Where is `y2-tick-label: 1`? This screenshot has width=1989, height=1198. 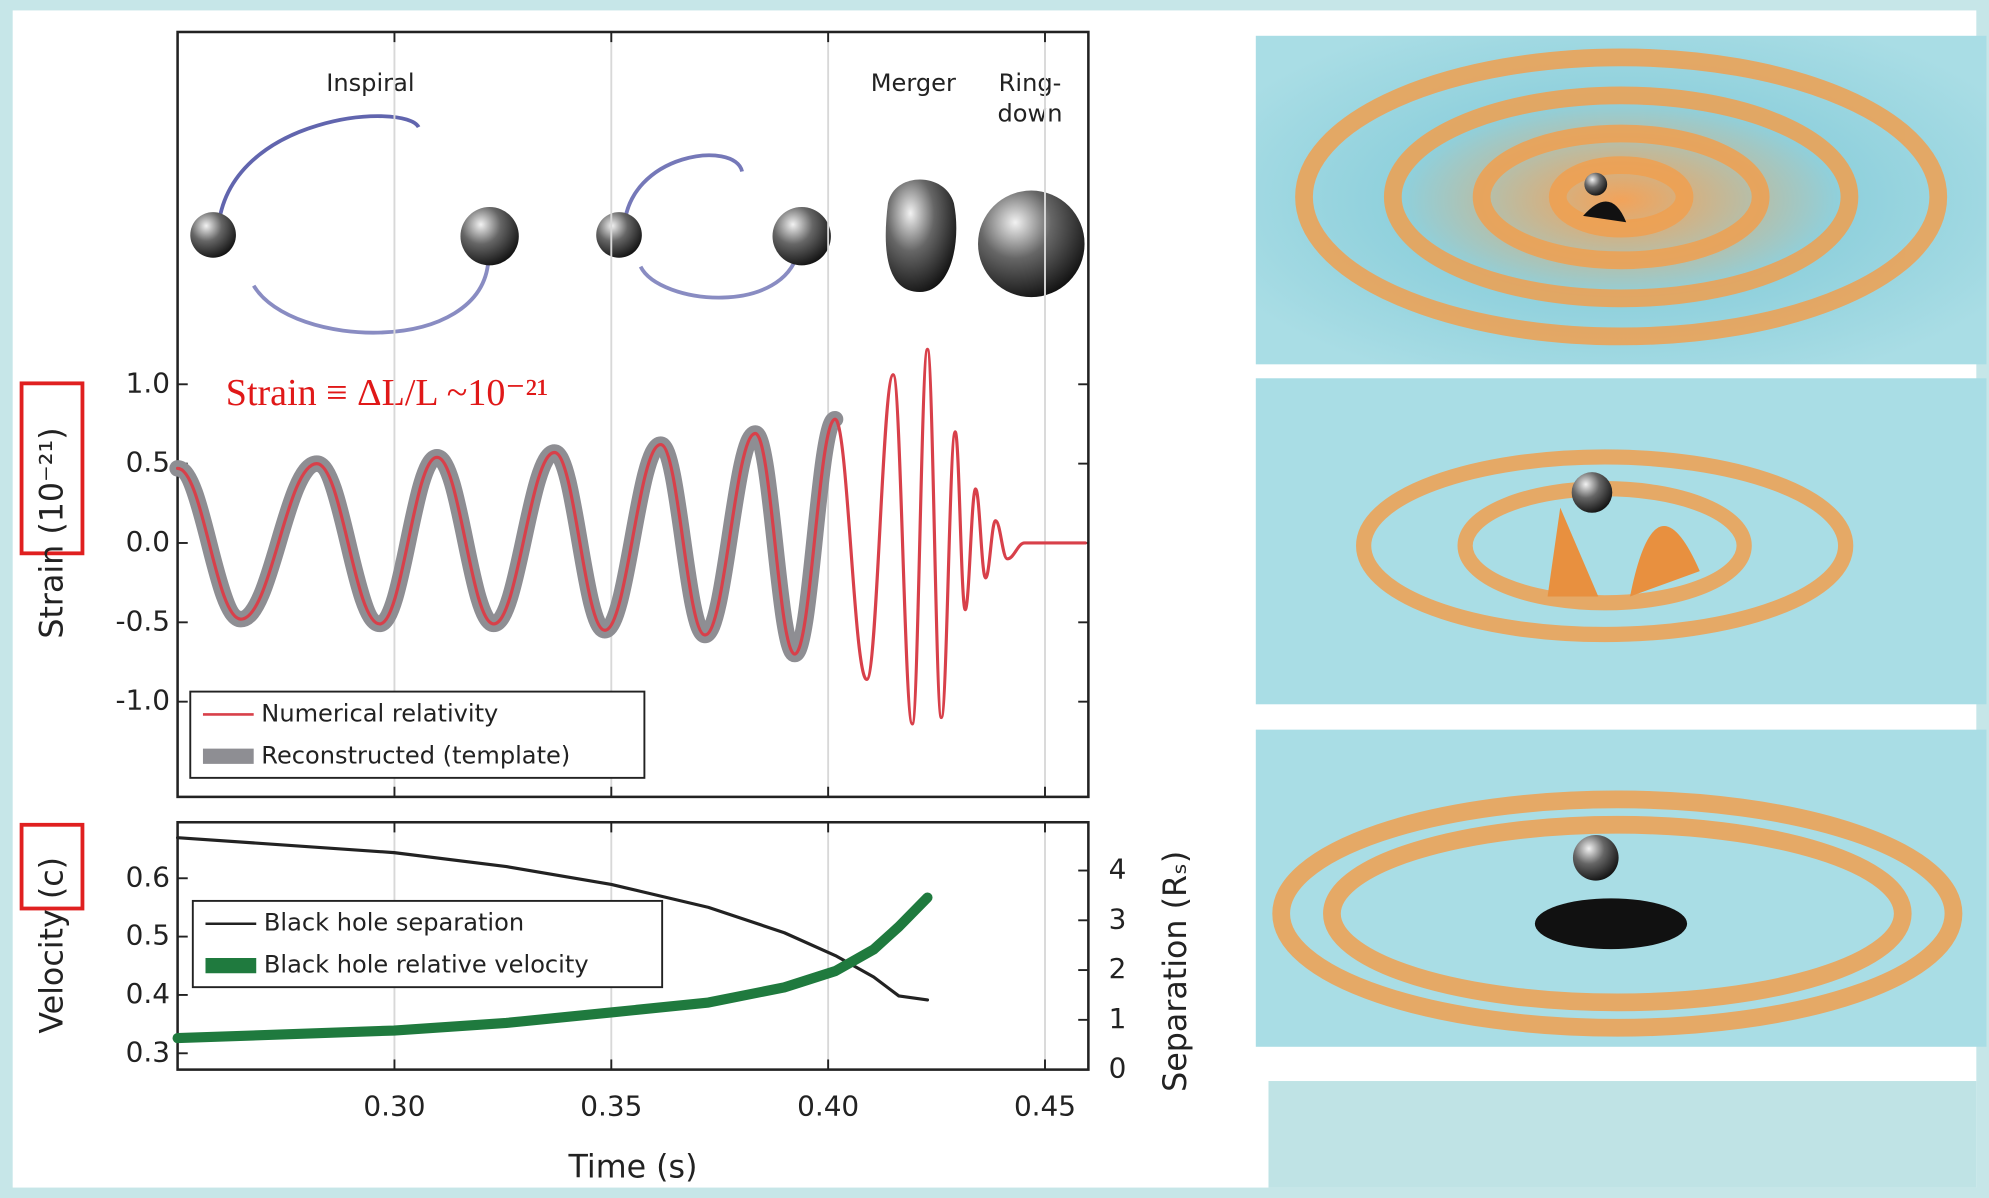
y2-tick-label: 1 is located at coordinates (1118, 1018).